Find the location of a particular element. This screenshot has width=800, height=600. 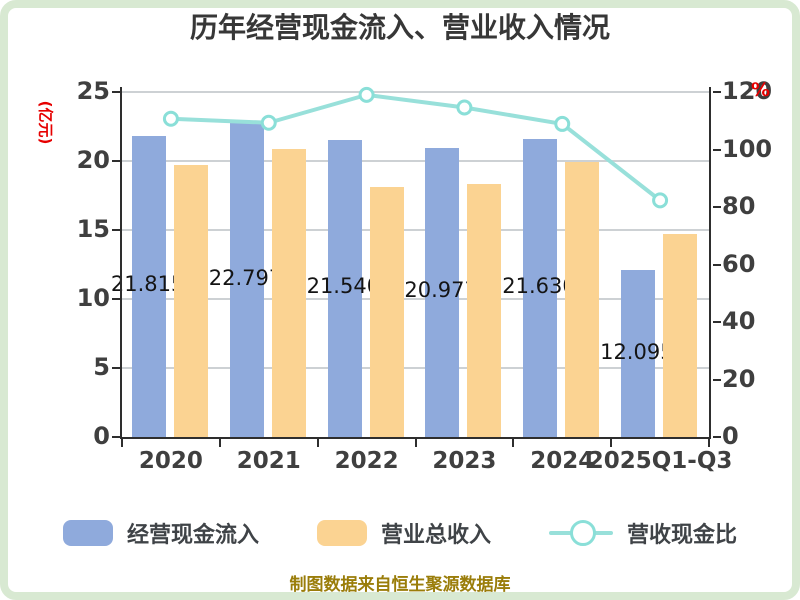

legend-item-cash-inflow: 经营现金流入 is located at coordinates (160, 533).